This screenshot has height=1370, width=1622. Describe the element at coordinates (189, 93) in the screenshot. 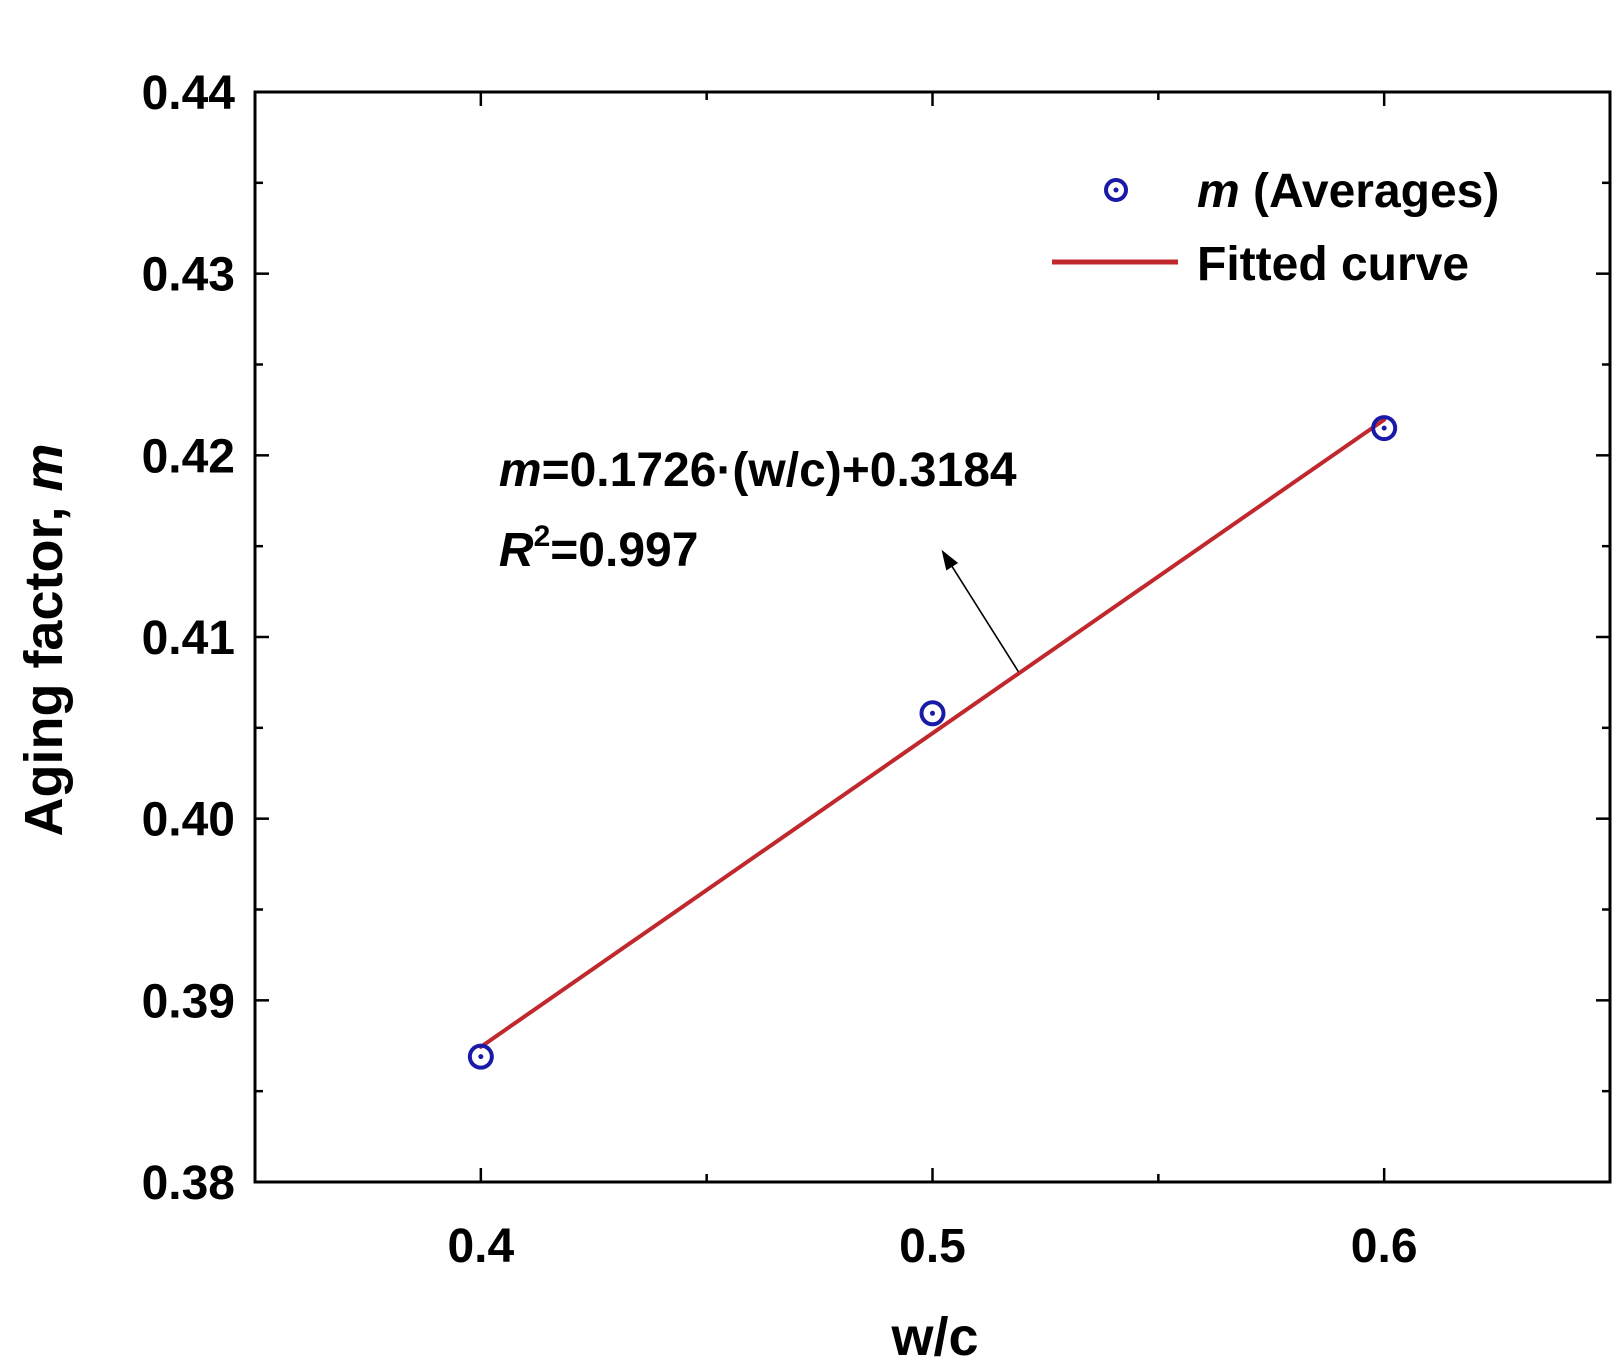

I see `y-tick-label: 0.44` at that location.